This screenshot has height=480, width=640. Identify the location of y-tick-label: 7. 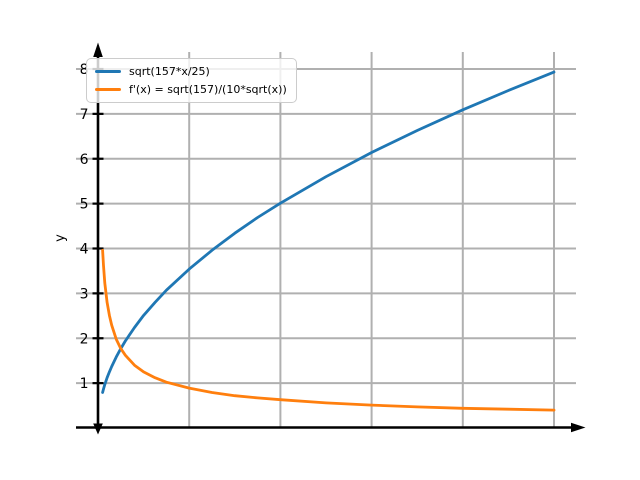
(84, 115).